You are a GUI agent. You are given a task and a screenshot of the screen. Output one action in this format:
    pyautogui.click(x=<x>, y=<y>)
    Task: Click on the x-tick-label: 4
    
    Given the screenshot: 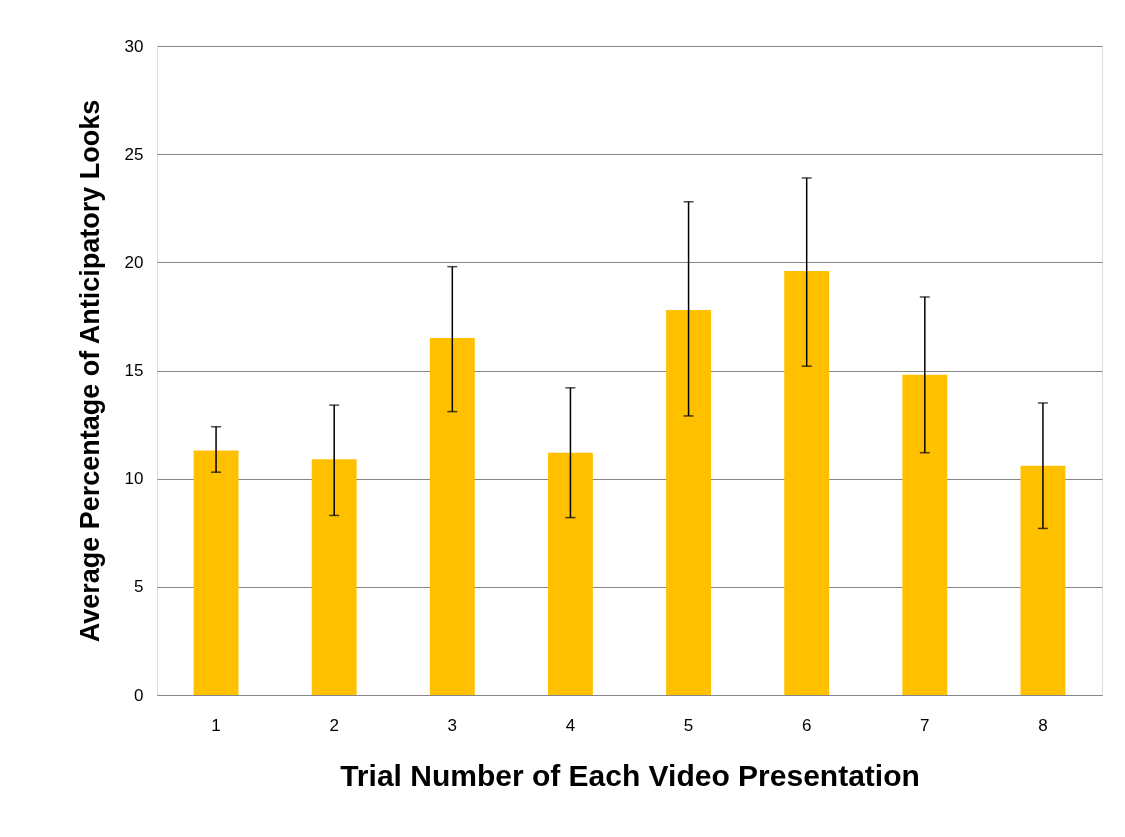 What is the action you would take?
    pyautogui.click(x=570, y=725)
    